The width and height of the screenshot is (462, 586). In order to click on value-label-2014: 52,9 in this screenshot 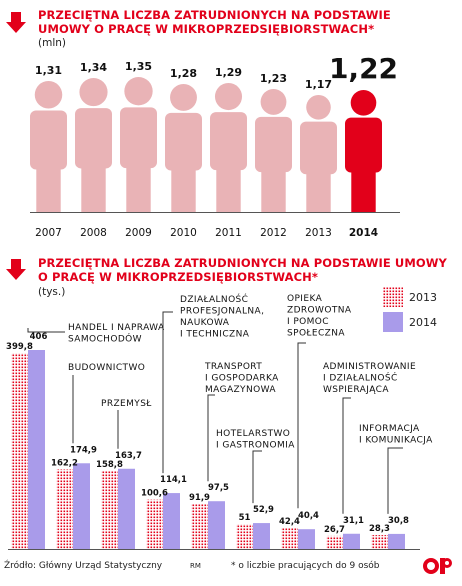, I will do `click(263, 510)`.